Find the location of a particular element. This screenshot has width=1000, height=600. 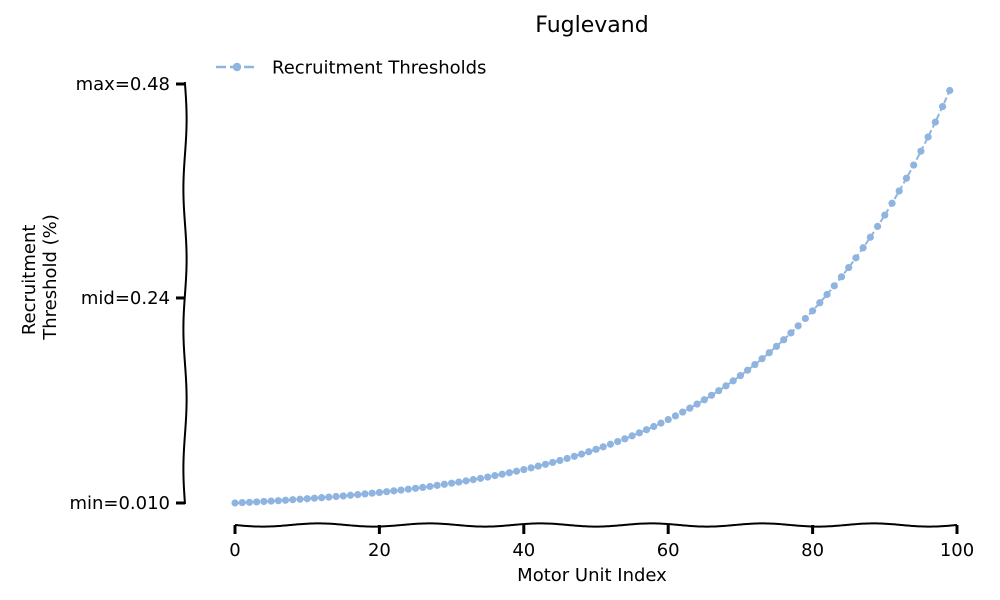

x-tick-label: 40 is located at coordinates (523, 550).